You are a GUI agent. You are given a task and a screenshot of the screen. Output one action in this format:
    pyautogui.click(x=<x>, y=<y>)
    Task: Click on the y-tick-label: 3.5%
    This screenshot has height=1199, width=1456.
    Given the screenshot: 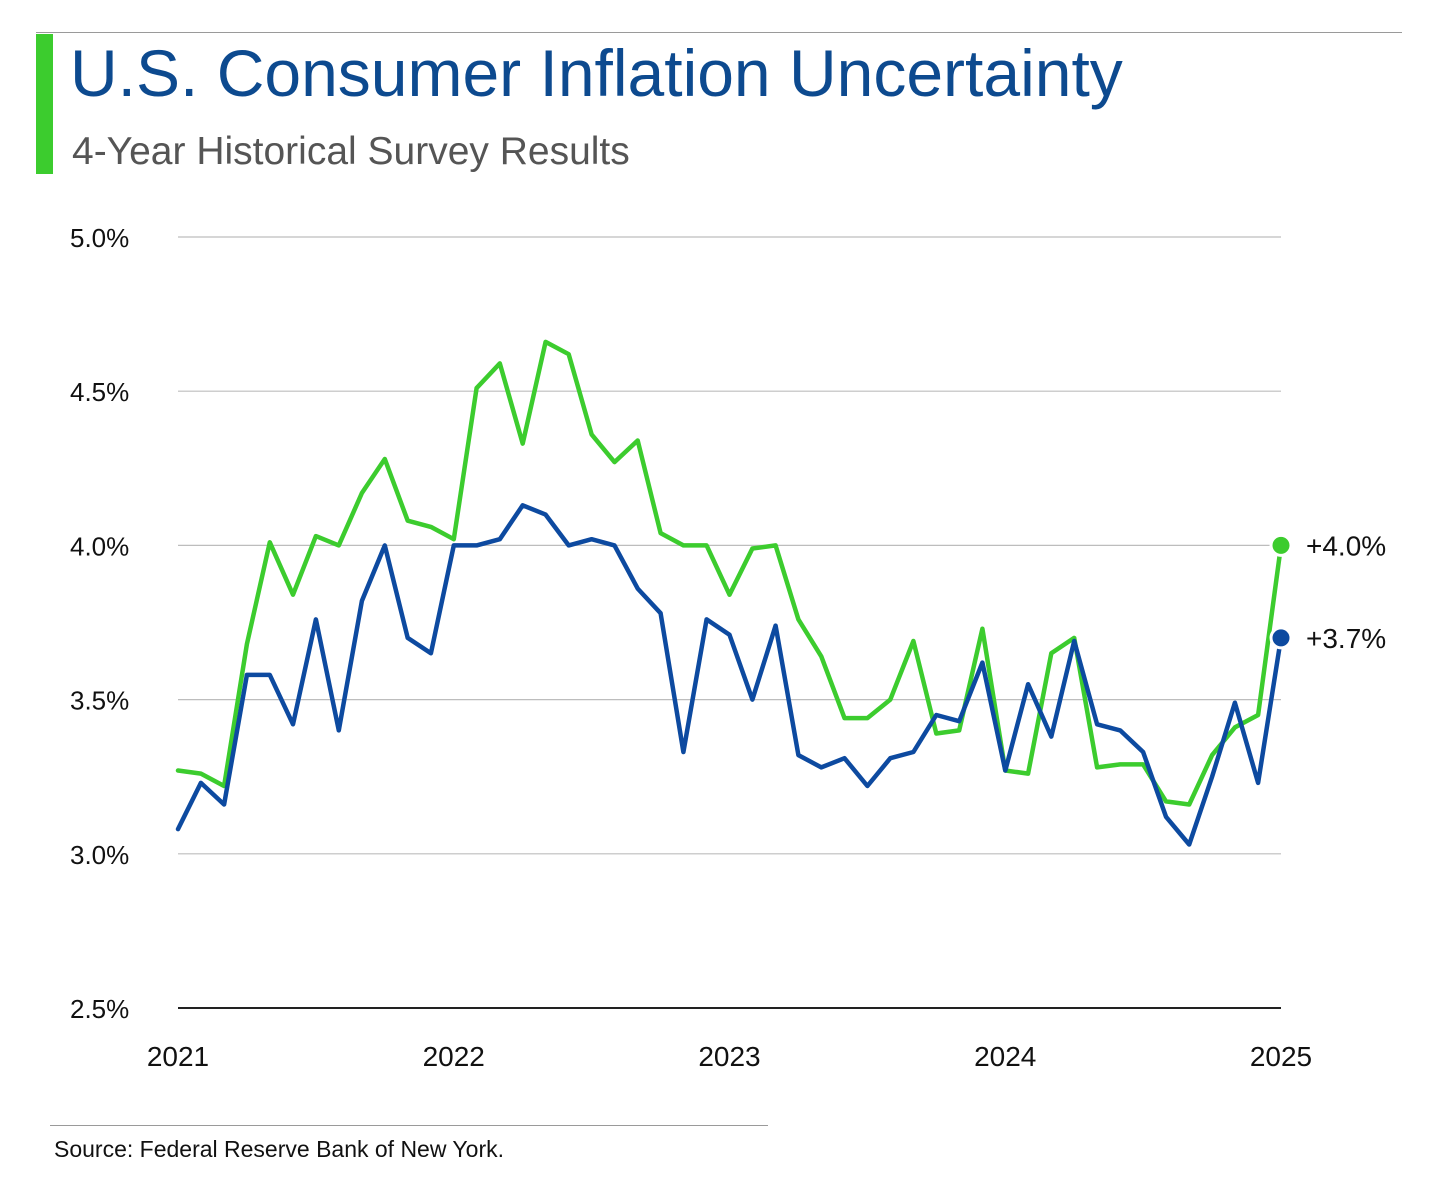 What is the action you would take?
    pyautogui.click(x=99, y=701)
    